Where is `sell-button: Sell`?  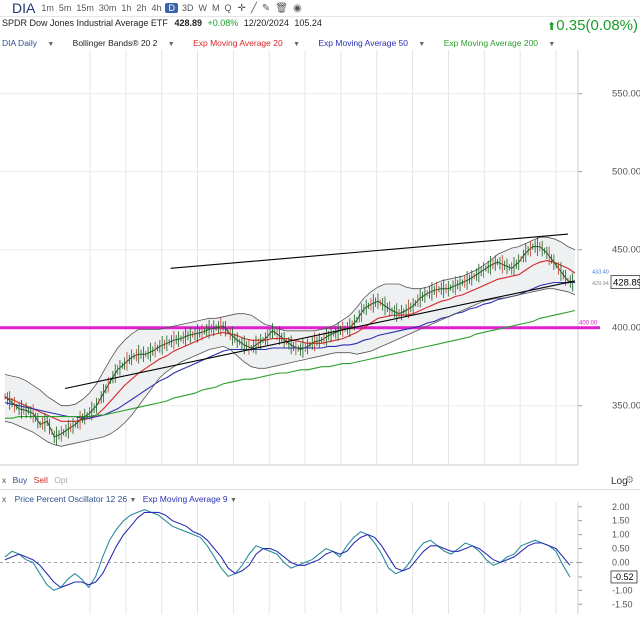
sell-button: Sell is located at coordinates (40, 480).